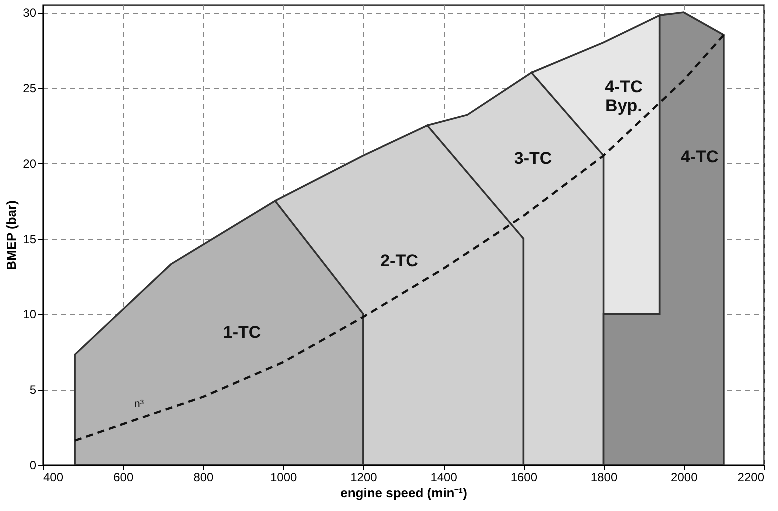 The image size is (778, 511). What do you see at coordinates (604, 477) in the screenshot?
I see `x-tick-label: 1800` at bounding box center [604, 477].